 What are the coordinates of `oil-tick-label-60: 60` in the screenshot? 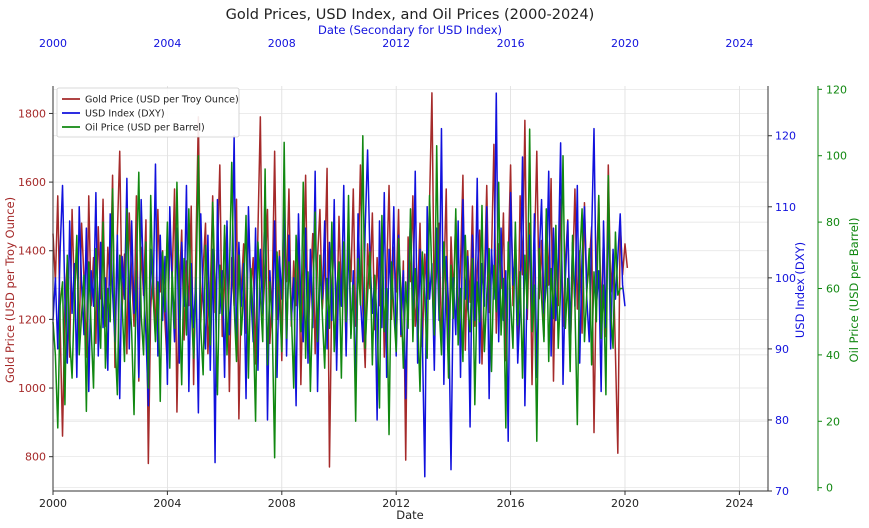 It's located at (833, 289).